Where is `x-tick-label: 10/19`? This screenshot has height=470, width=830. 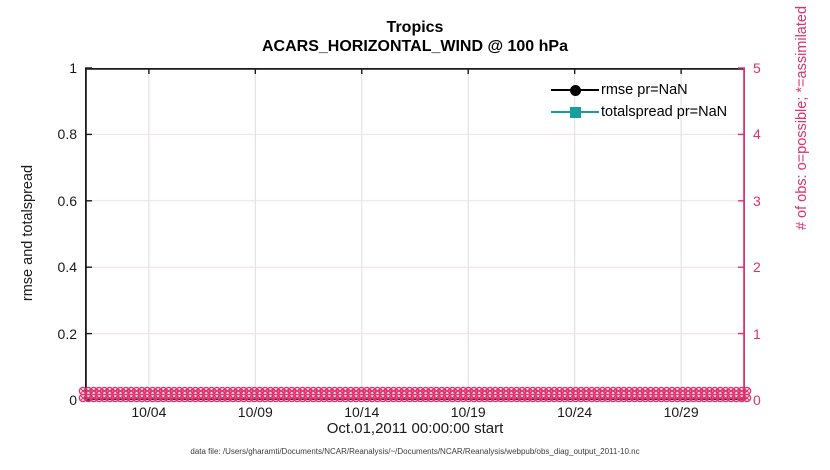
x-tick-label: 10/19 is located at coordinates (468, 412).